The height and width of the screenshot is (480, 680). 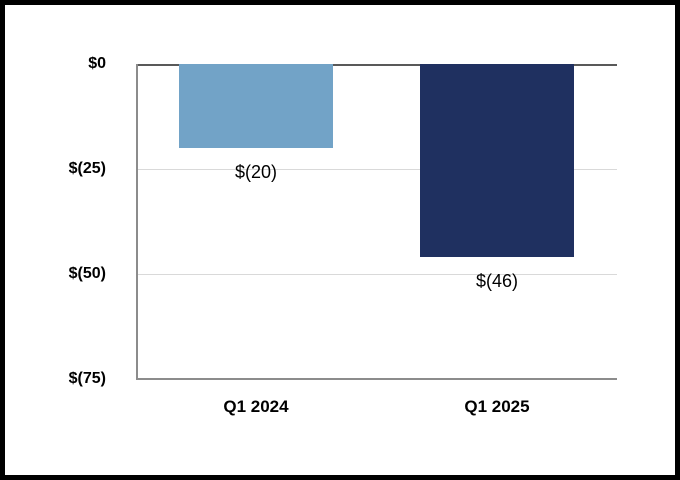 What do you see at coordinates (87, 378) in the screenshot?
I see `y-tick-label: $(75)` at bounding box center [87, 378].